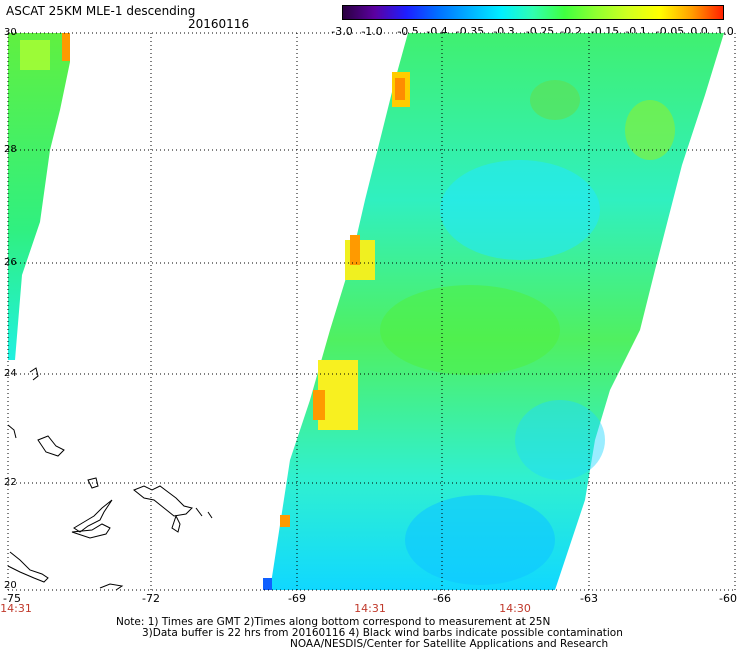 Image resolution: width=740 pixels, height=650 pixels. What do you see at coordinates (10, 32) in the screenshot?
I see `lat-label: 30` at bounding box center [10, 32].